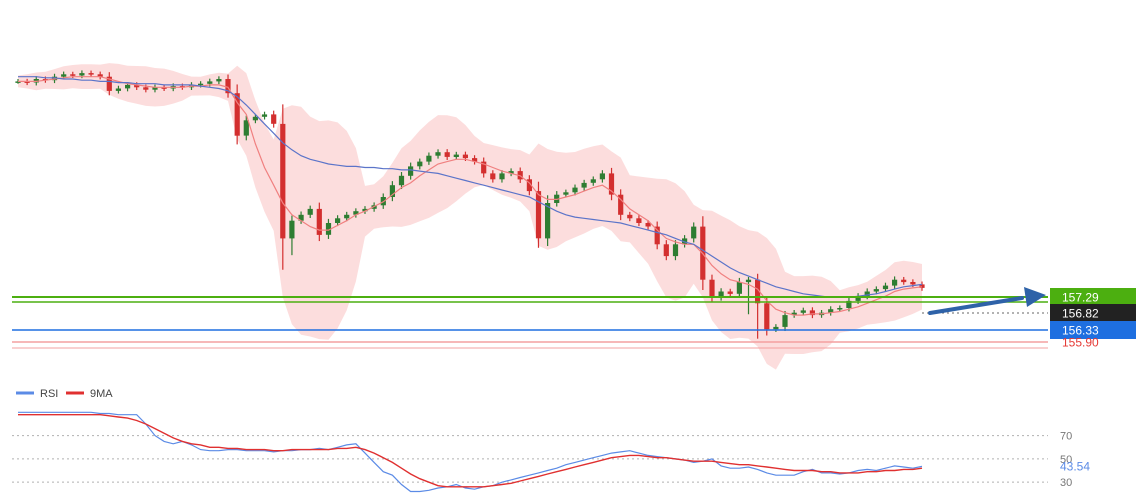 This screenshot has height=500, width=1140. What do you see at coordinates (1080, 314) in the screenshot?
I see `level-label-current: 156.82` at bounding box center [1080, 314].